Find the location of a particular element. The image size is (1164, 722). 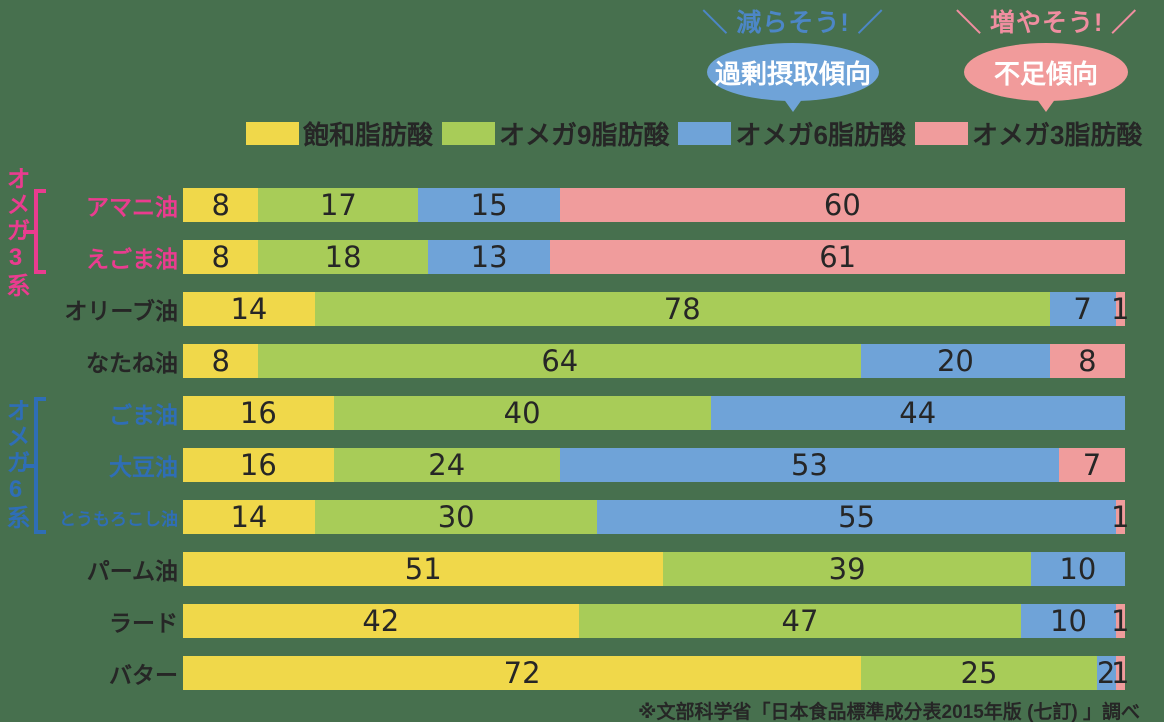

bar-stack: 16 24 53 7 is located at coordinates (654, 465).